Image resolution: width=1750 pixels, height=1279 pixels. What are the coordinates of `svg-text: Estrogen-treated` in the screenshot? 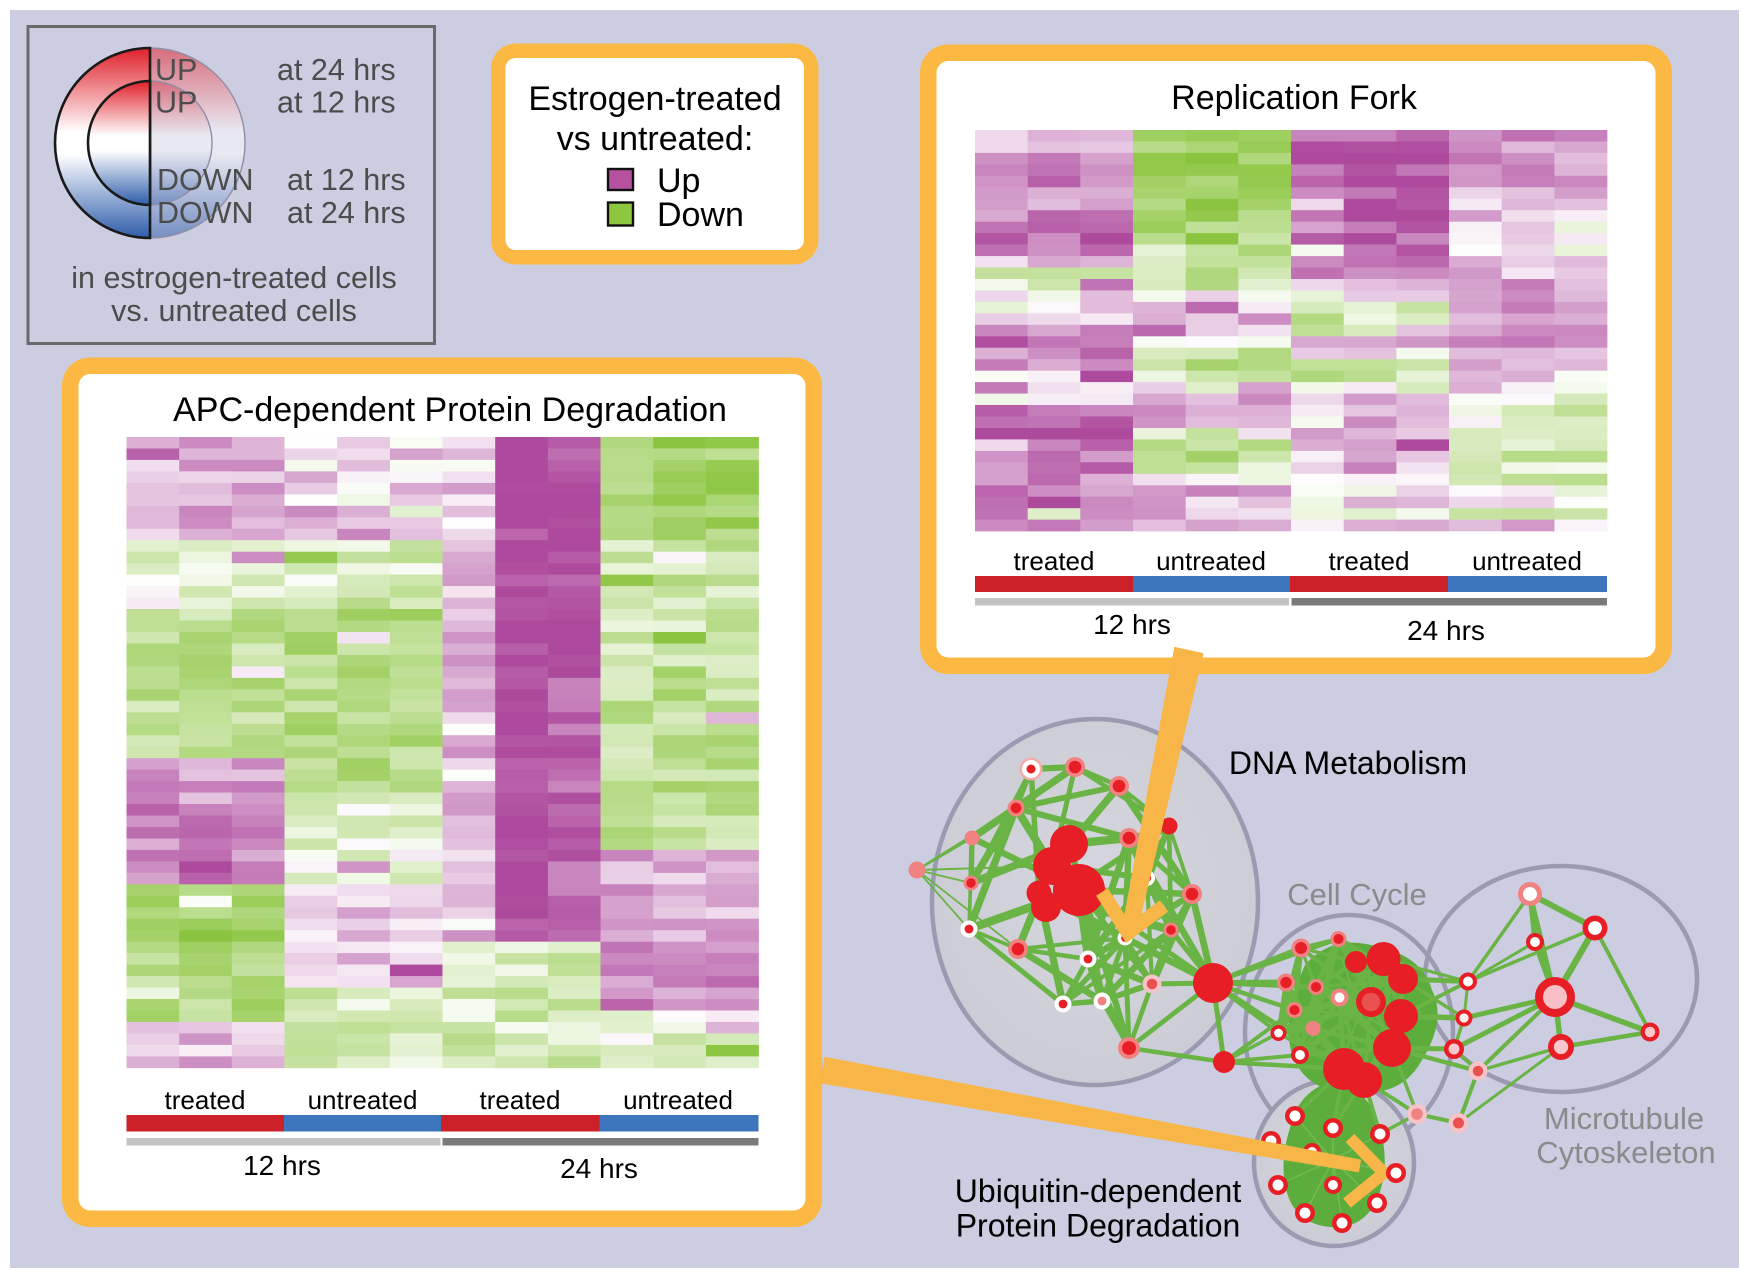 It's located at (654, 99).